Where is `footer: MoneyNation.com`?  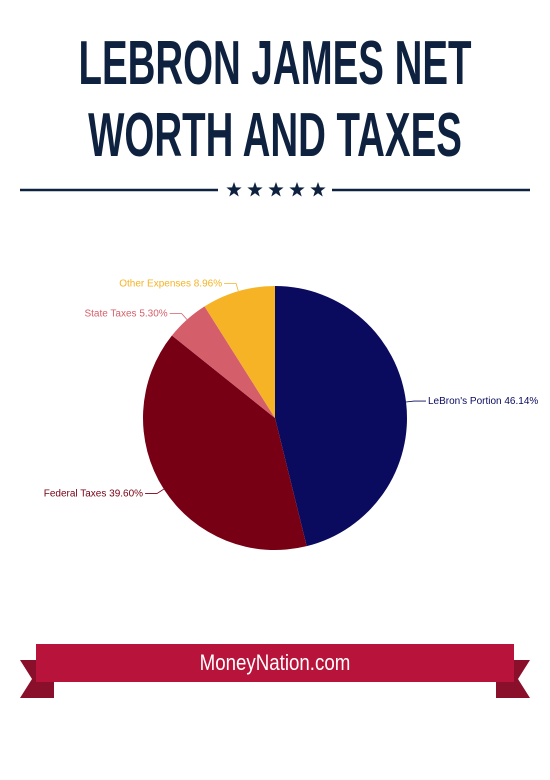
footer: MoneyNation.com is located at coordinates (275, 663).